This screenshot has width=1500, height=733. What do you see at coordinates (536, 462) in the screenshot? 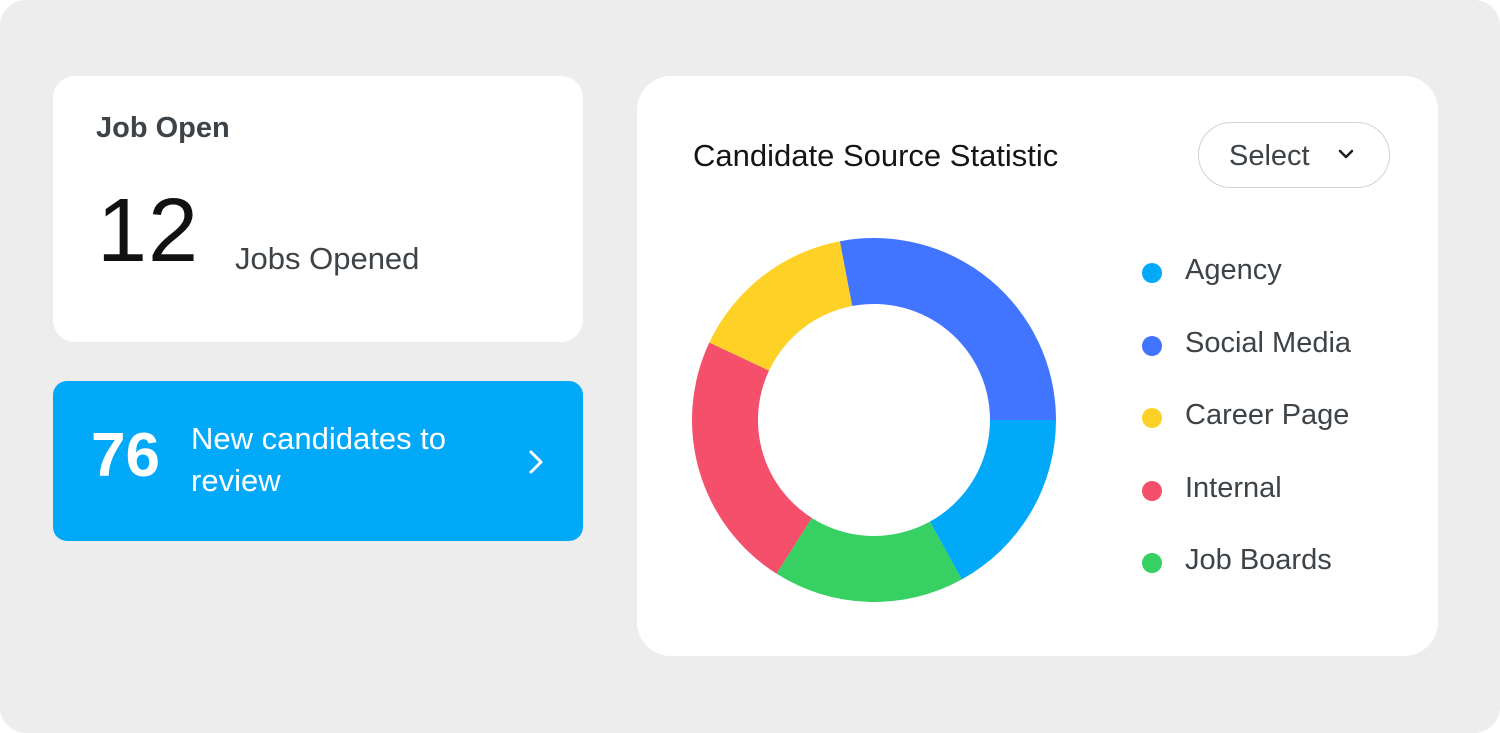
I see `chevron-right-icon` at bounding box center [536, 462].